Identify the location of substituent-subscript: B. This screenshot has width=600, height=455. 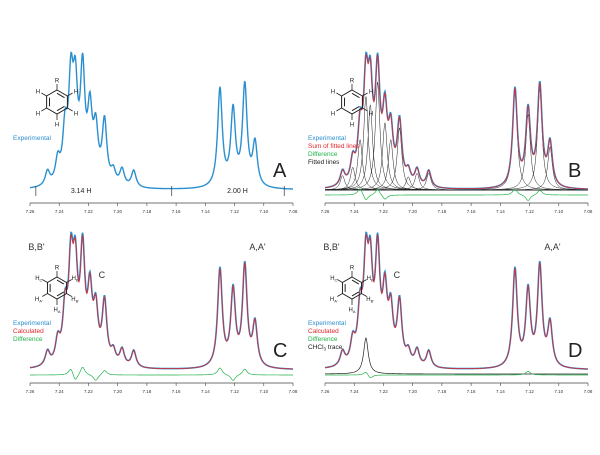
(77, 280).